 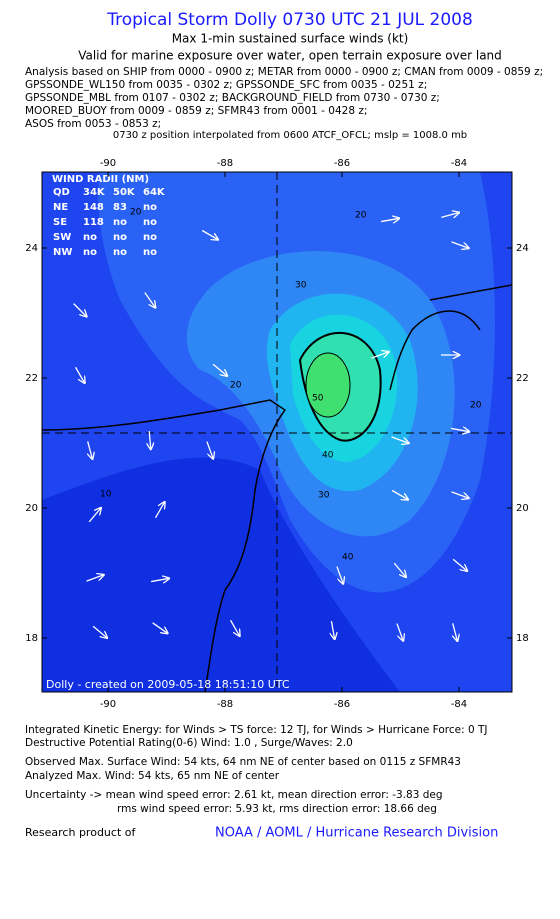 What do you see at coordinates (61, 192) in the screenshot?
I see `radii-cell: QD` at bounding box center [61, 192].